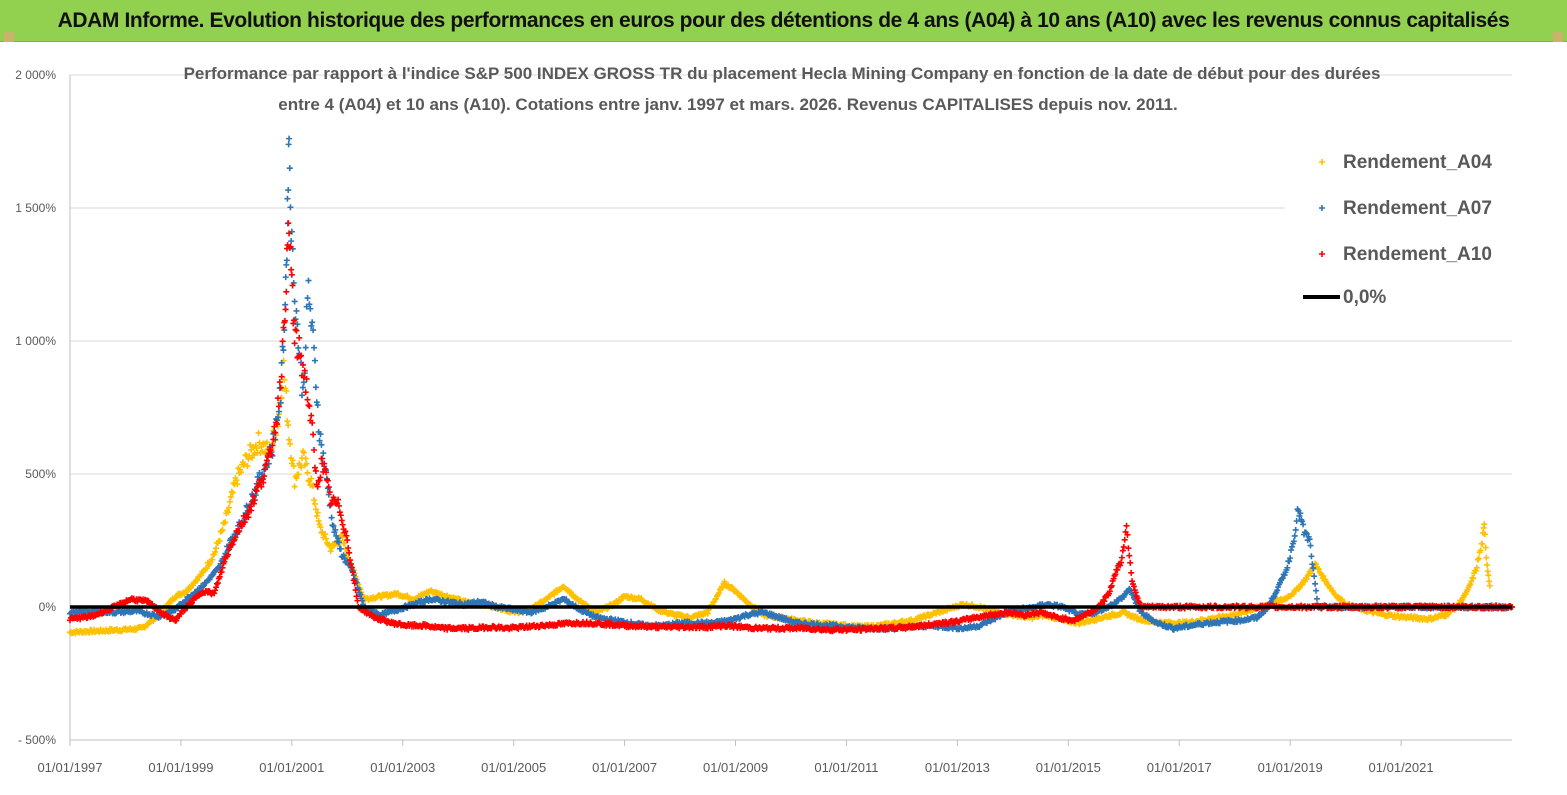  What do you see at coordinates (291, 767) in the screenshot?
I see `x-tick-label: 01/01/2001` at bounding box center [291, 767].